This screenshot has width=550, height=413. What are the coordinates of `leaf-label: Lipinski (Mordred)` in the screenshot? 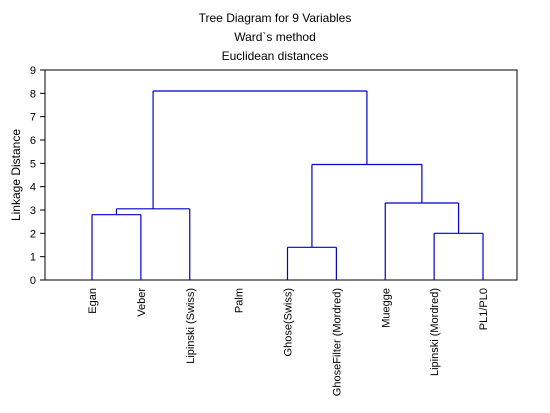 It's located at (435, 332).